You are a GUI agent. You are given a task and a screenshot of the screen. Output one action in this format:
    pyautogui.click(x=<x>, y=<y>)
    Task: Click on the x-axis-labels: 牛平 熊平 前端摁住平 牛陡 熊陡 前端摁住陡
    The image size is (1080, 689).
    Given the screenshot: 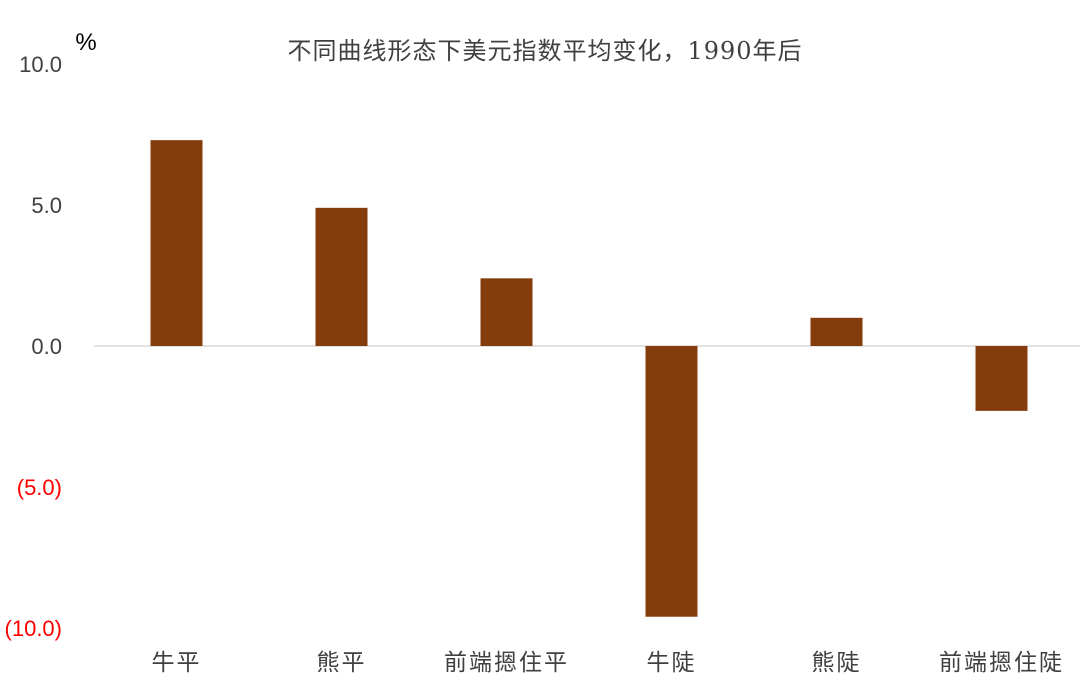 What is the action you would take?
    pyautogui.click(x=608, y=663)
    